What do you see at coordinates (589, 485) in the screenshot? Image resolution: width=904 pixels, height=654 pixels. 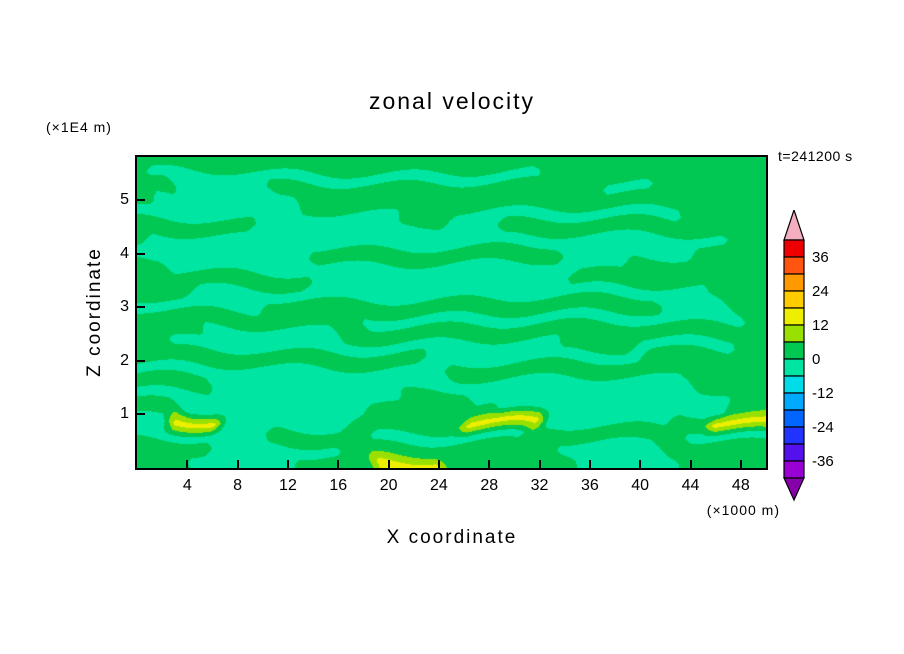 I see `x-axis-tick-label: 36` at bounding box center [589, 485].